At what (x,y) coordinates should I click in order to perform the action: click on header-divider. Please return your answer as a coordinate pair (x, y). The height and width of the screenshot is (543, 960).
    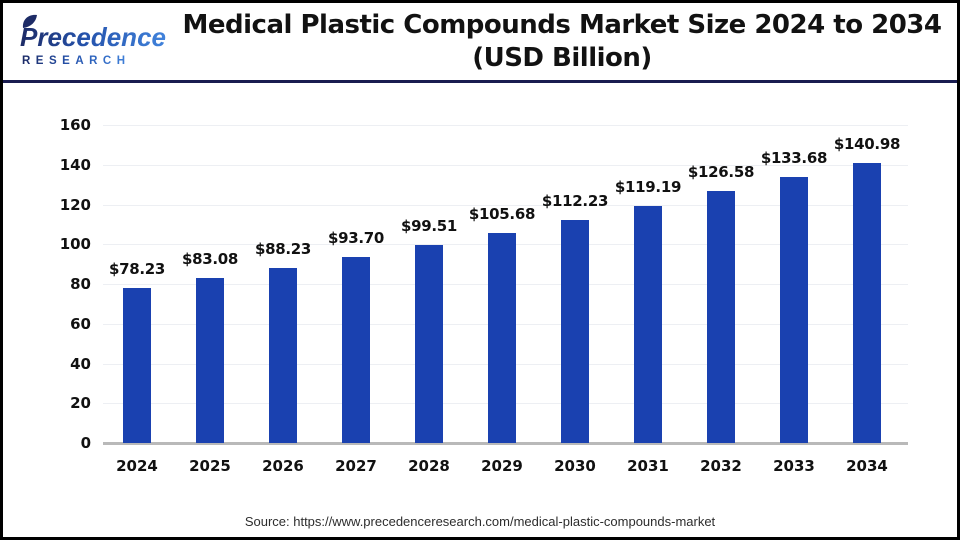
    Looking at the image, I should click on (480, 81).